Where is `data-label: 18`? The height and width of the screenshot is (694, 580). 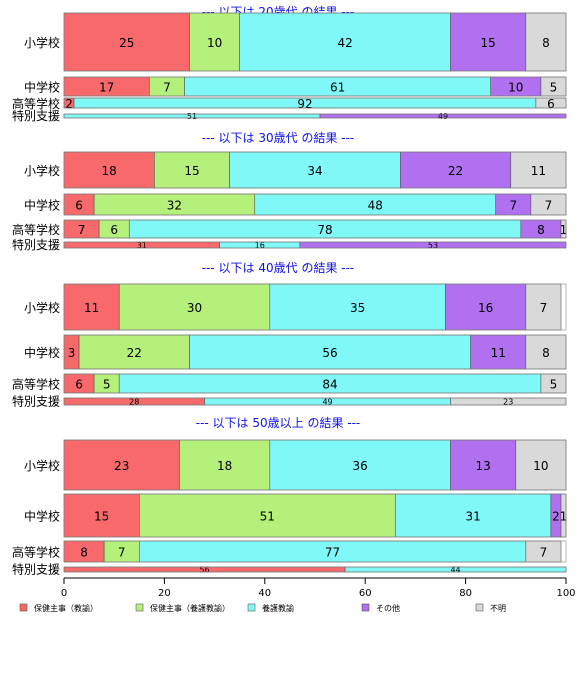 data-label: 18 is located at coordinates (224, 466).